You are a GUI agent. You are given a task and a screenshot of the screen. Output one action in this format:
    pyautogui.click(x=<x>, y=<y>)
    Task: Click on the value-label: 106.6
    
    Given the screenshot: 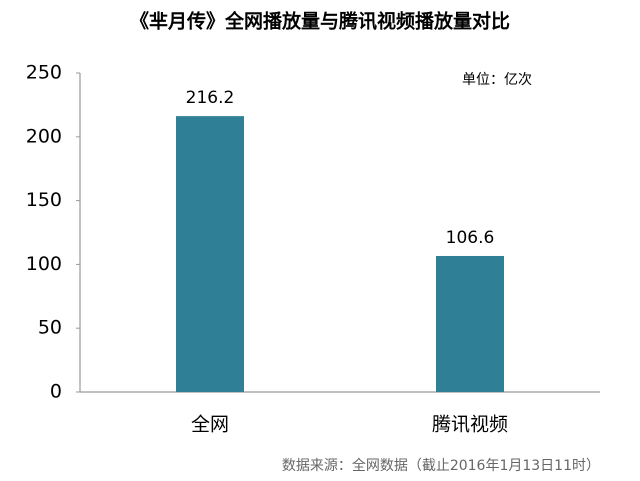 What is the action you would take?
    pyautogui.click(x=470, y=238)
    